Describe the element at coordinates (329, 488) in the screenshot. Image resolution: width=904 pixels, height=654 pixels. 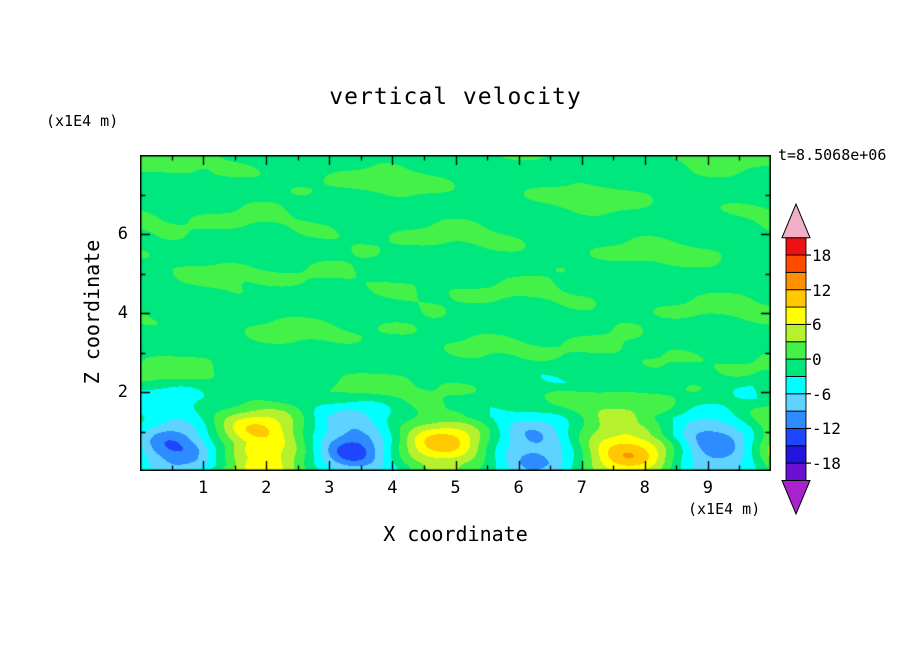
I see `x-tick-label: 3` at that location.